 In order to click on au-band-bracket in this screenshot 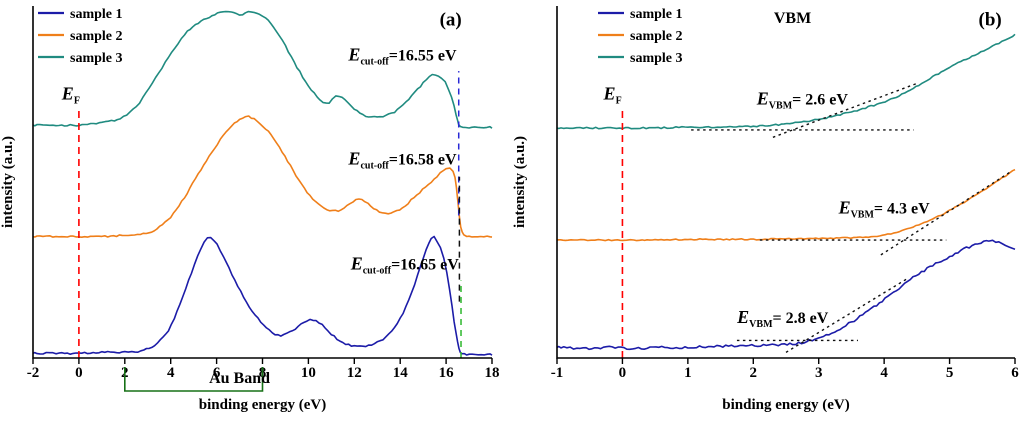, I will do `click(194, 379)`.